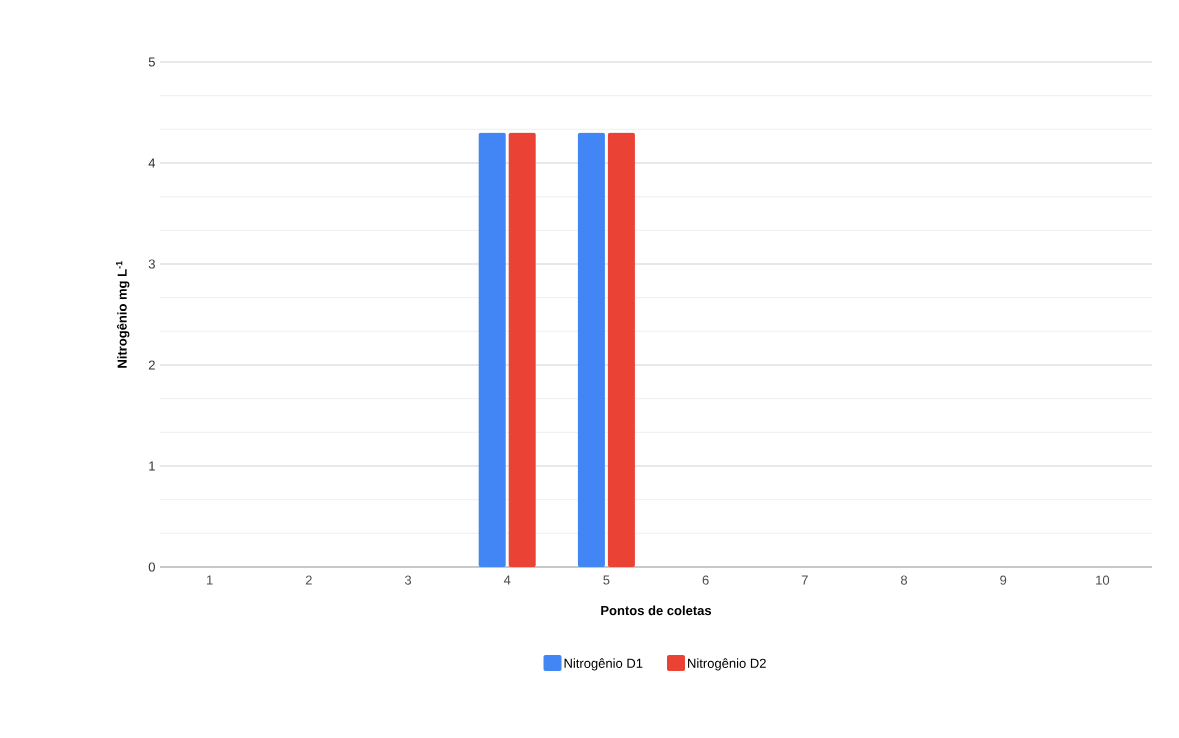  What do you see at coordinates (1103, 580) in the screenshot?
I see `x-tick-label: 10` at bounding box center [1103, 580].